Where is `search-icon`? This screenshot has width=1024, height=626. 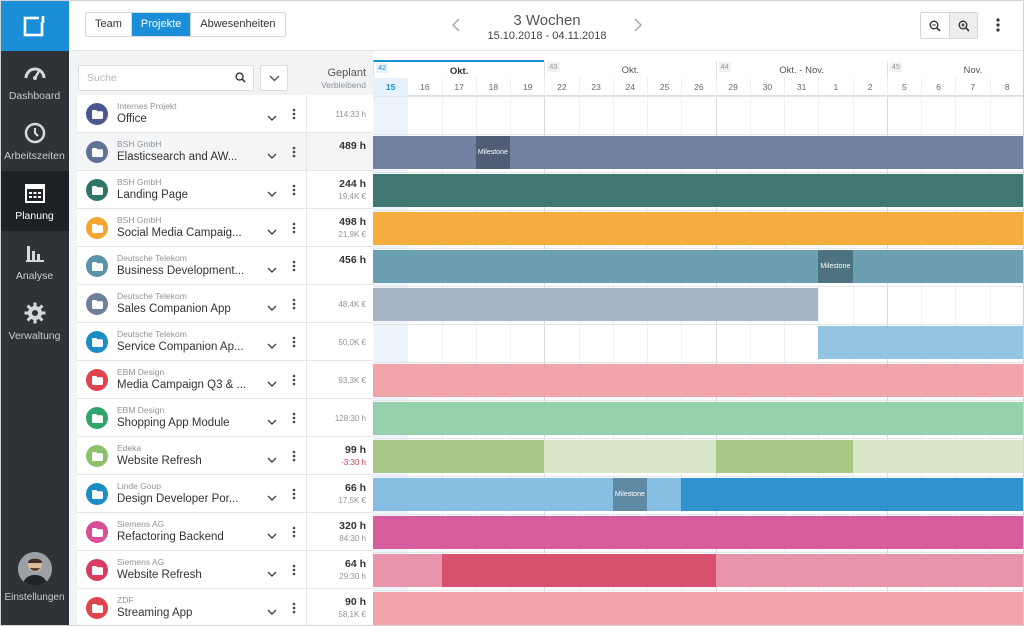
search-icon is located at coordinates (240, 77).